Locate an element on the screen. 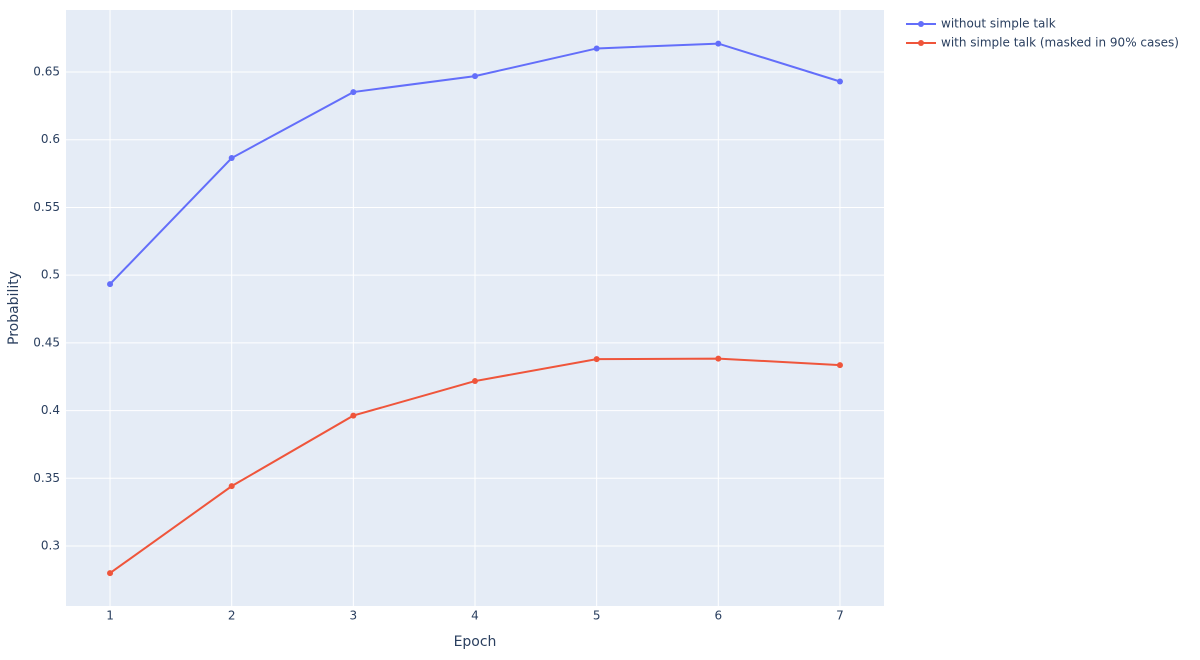  y-tick-label: 0.6 is located at coordinates (50, 139).